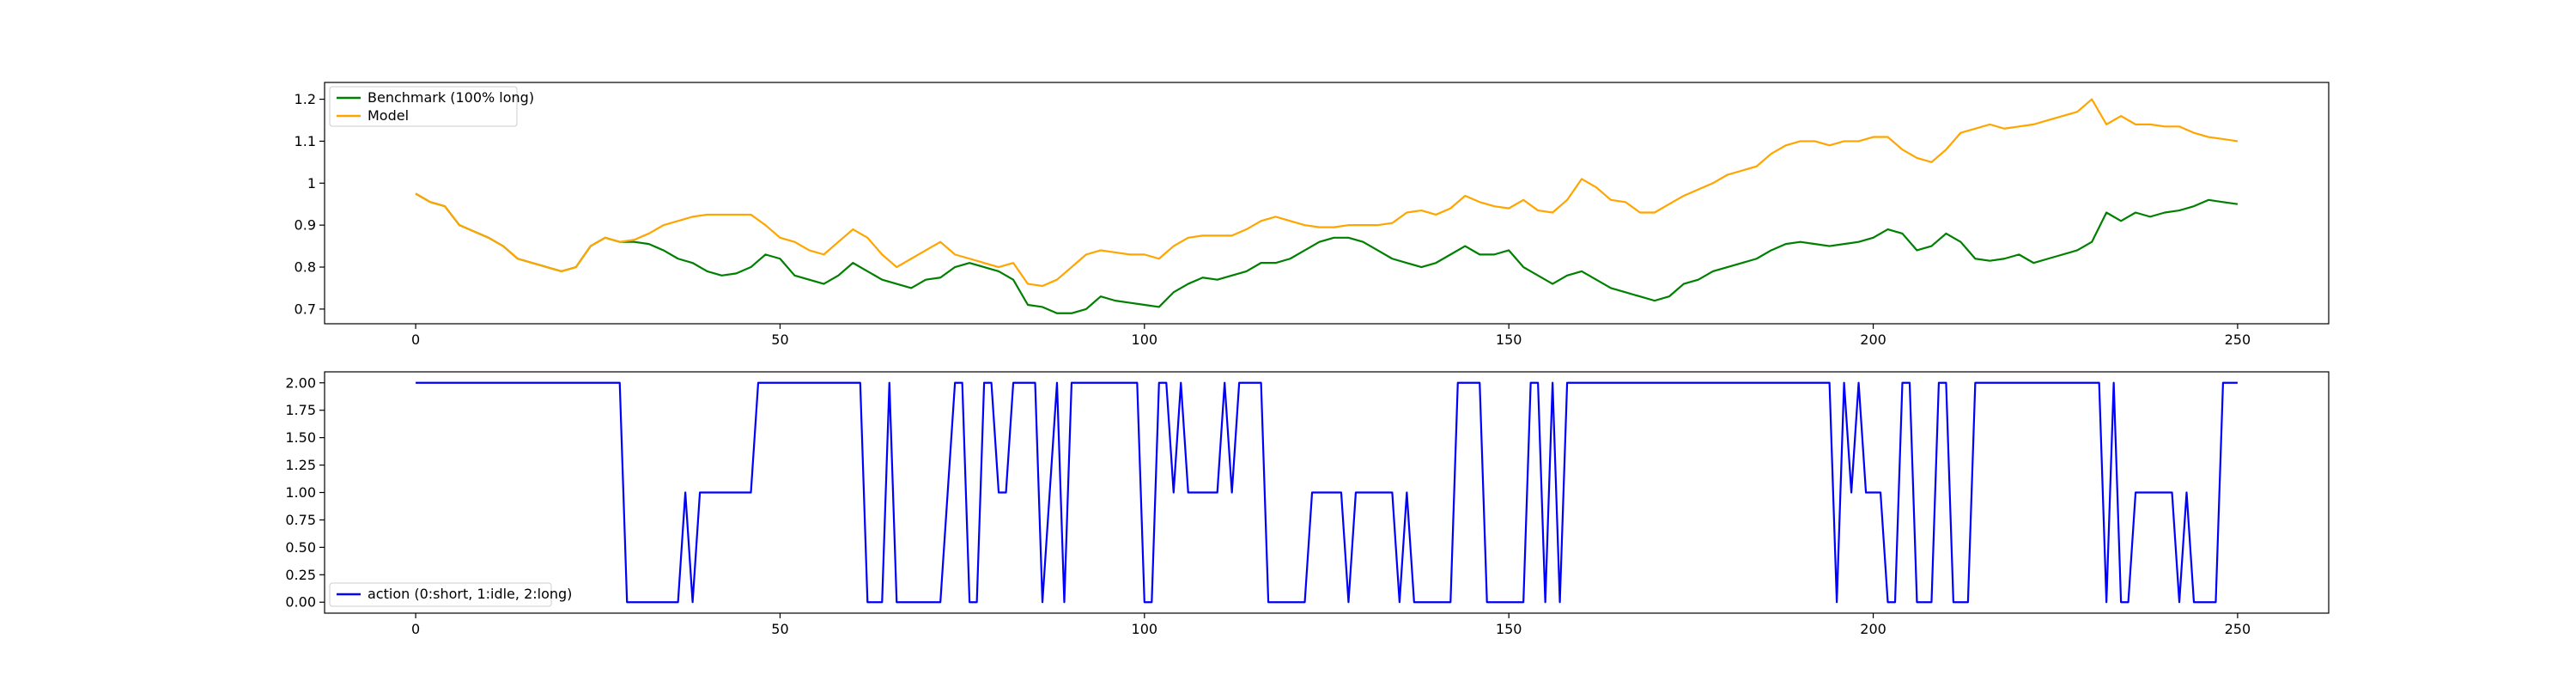 The image size is (2576, 687). Describe the element at coordinates (301, 410) in the screenshot. I see `bottom-y-tick-label: 1.75` at that location.